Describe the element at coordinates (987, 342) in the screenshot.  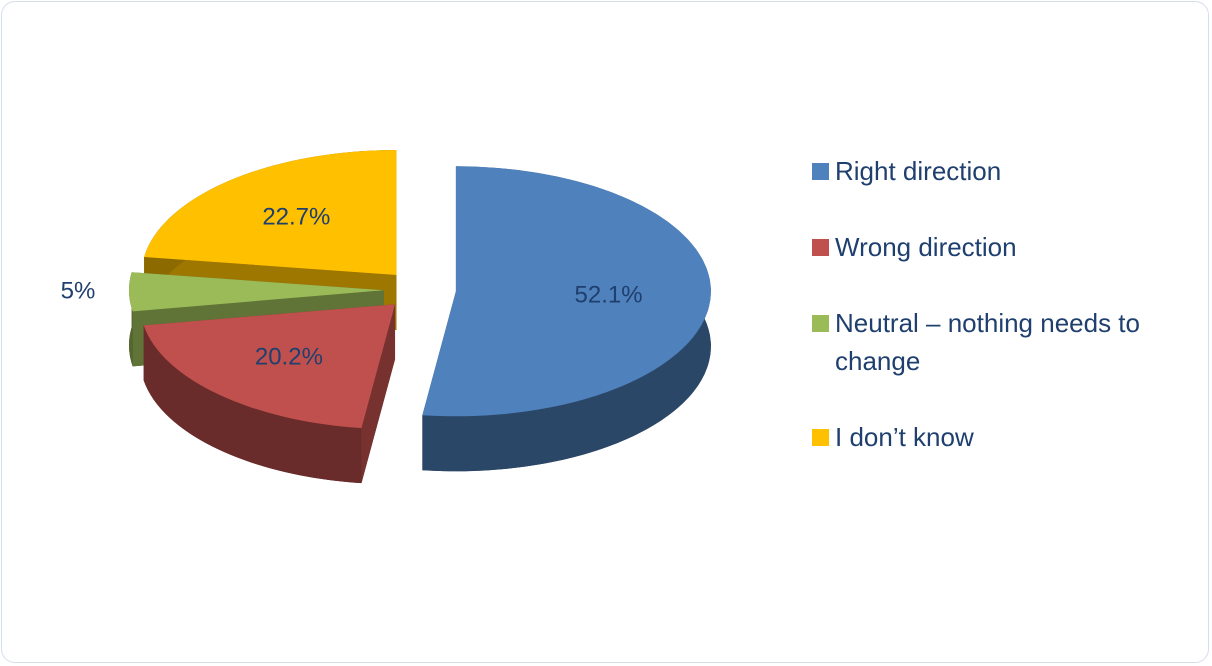
I see `legend-label: Neutral – nothing needs to change` at that location.